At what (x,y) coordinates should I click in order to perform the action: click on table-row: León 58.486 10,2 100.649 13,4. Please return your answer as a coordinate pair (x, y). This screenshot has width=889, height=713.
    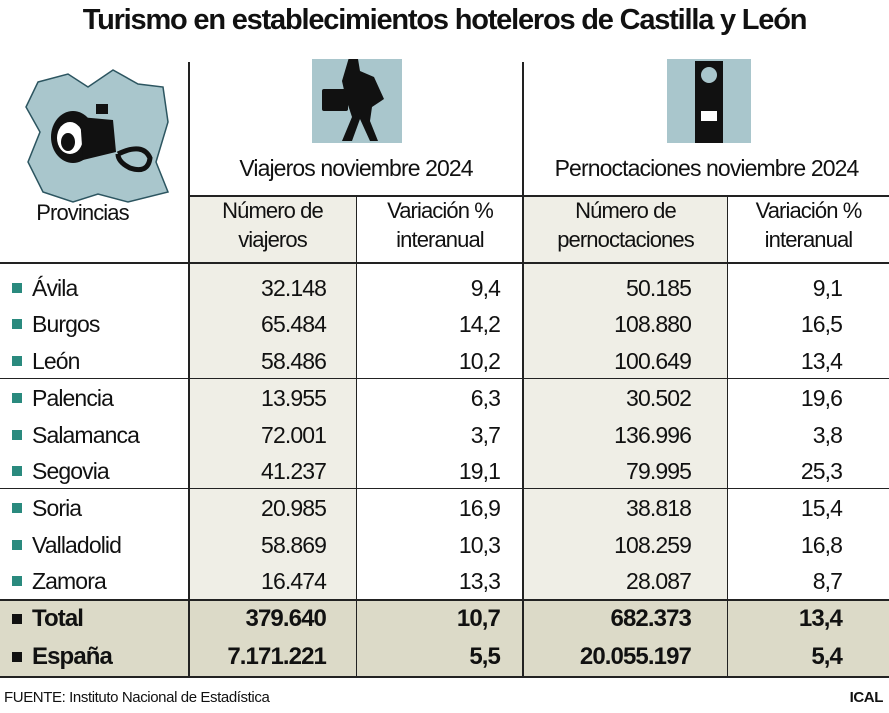
    Looking at the image, I should click on (444, 361).